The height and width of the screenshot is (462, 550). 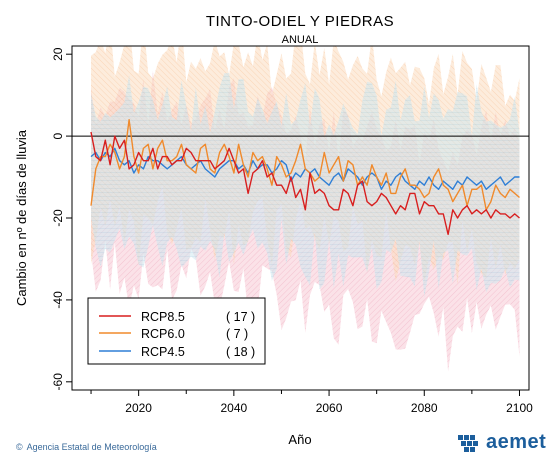 I want to click on x-axis-label: Año, so click(x=299, y=439).